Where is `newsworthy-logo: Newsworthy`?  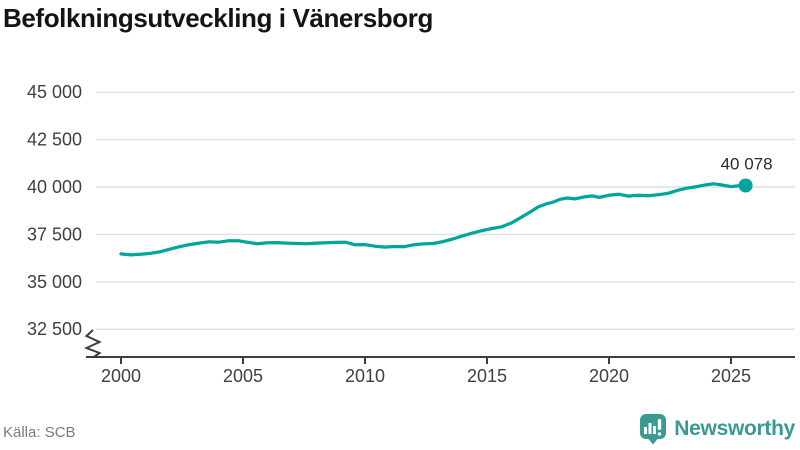 newsworthy-logo: Newsworthy is located at coordinates (717, 429).